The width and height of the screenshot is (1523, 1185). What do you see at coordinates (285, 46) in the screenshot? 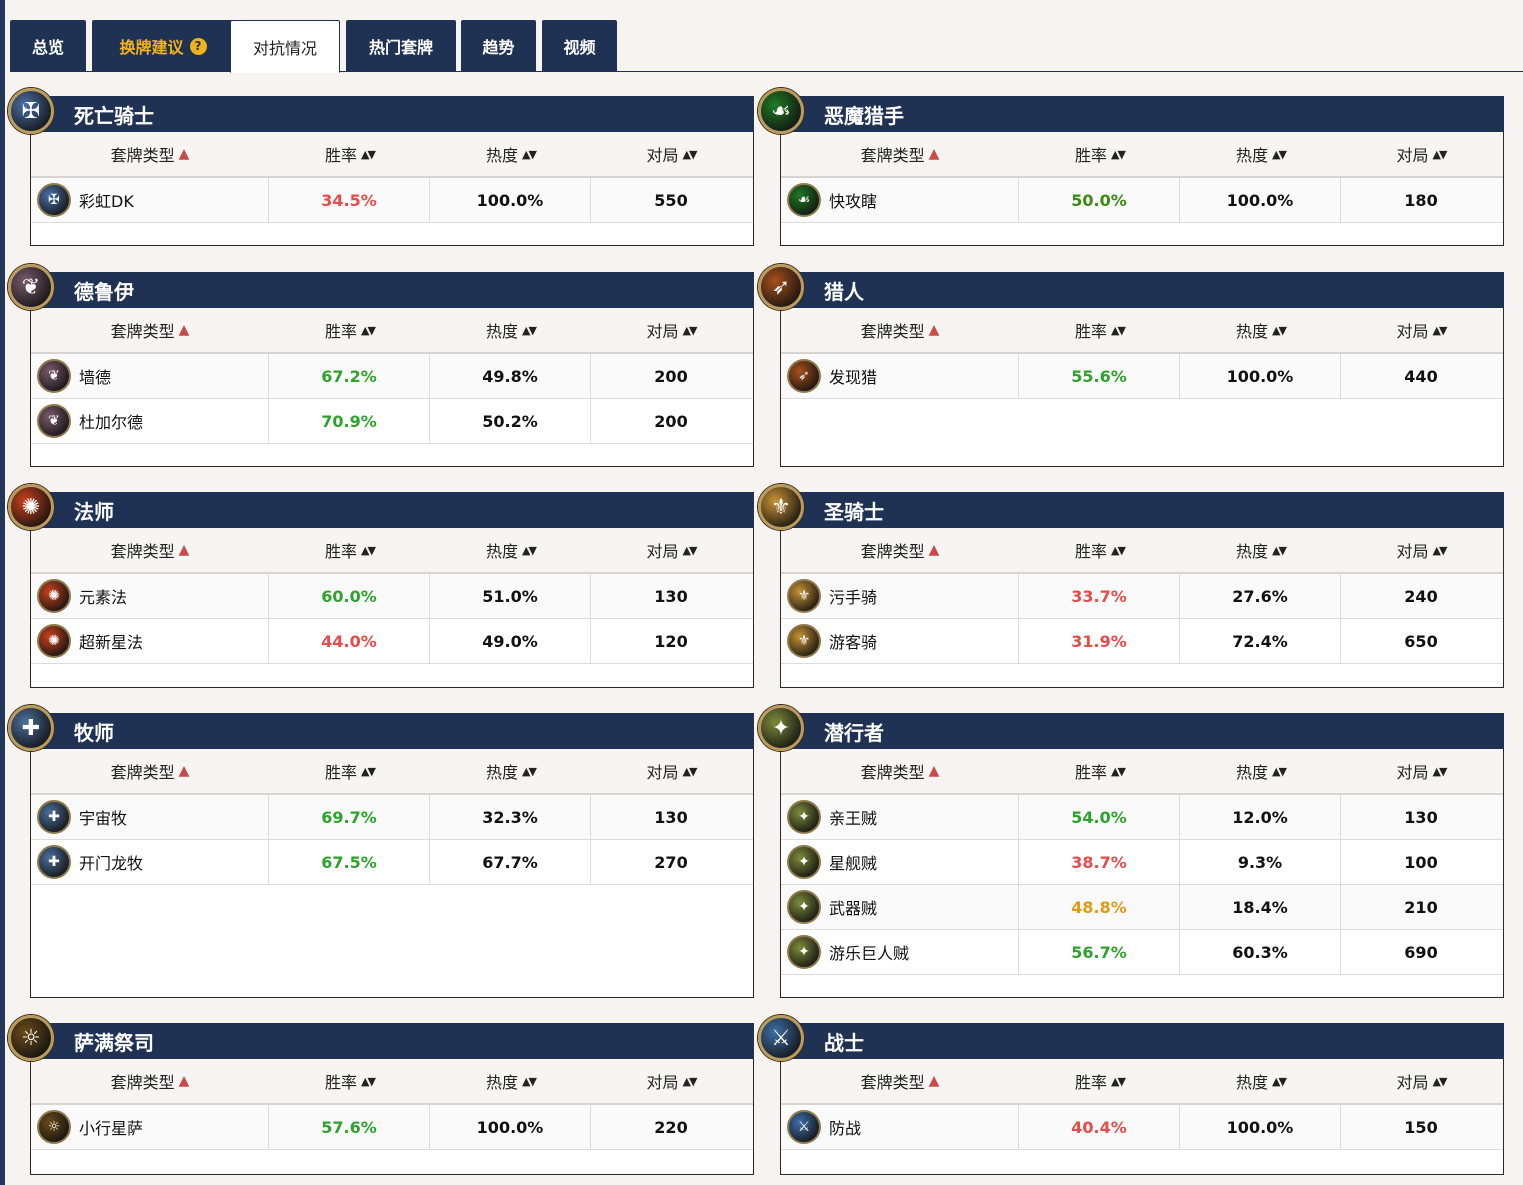
I see `tab-matchups: 对抗情况` at bounding box center [285, 46].